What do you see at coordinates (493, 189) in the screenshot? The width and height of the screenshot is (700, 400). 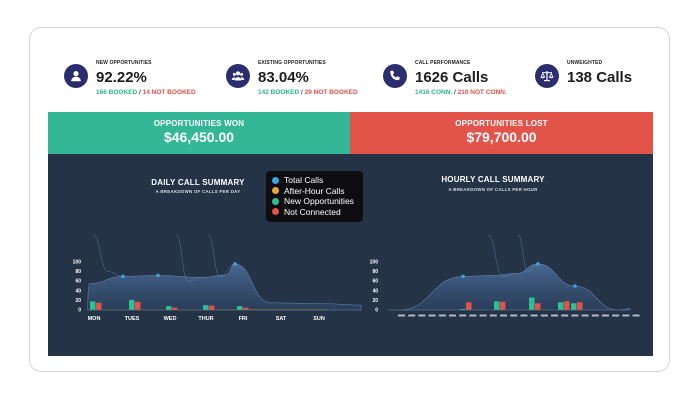 I see `hourly-chart-subtitle: A BREAKDOWN OF CALLS PER HOUR` at bounding box center [493, 189].